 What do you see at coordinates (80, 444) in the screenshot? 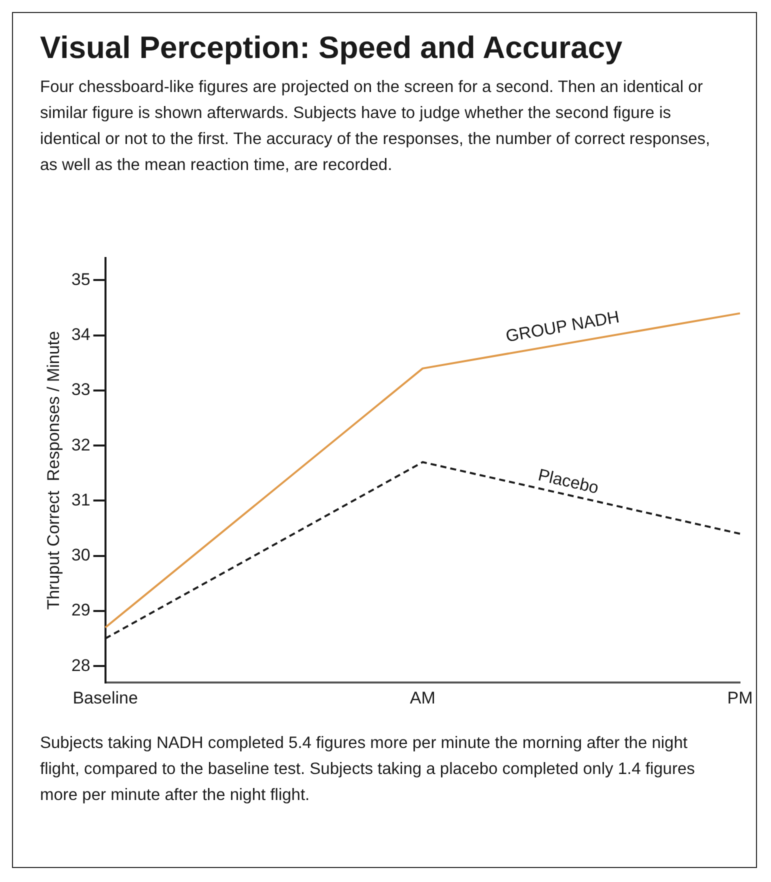
I see `y-tick-label: 32` at bounding box center [80, 444].